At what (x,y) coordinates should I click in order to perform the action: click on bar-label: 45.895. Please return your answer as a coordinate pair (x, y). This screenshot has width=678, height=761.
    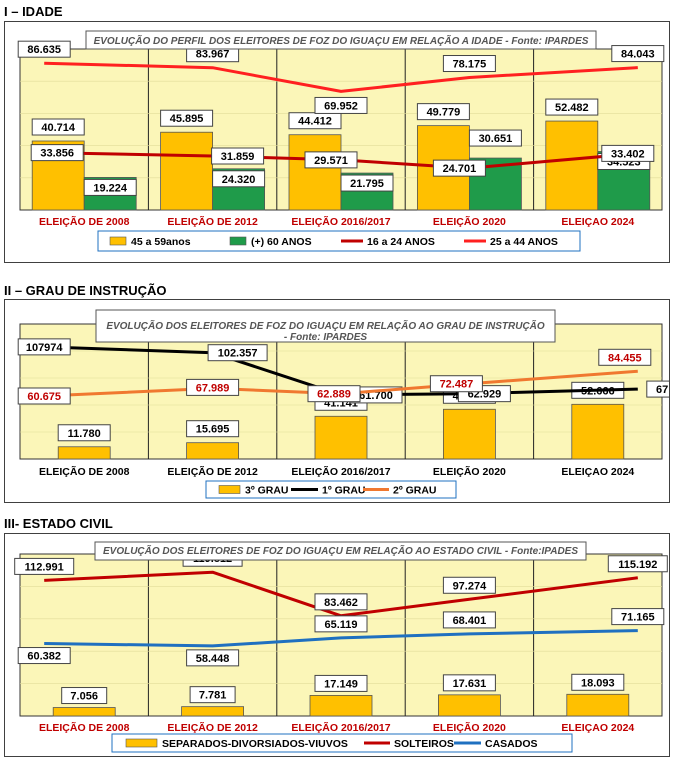
    Looking at the image, I should click on (187, 119).